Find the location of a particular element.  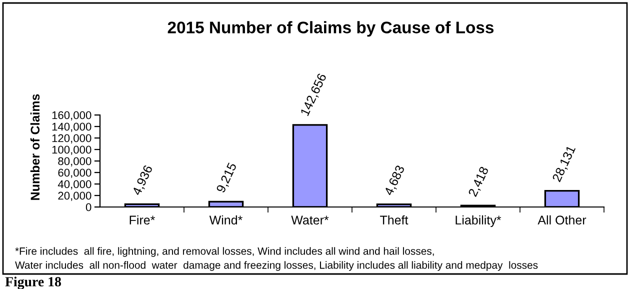

data-label: 2,418 is located at coordinates (479, 182).